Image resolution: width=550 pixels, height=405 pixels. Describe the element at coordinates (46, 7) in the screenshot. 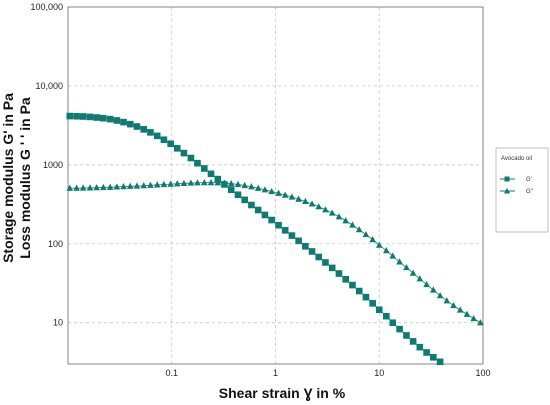

I see `y-tick-label: 100,000` at that location.